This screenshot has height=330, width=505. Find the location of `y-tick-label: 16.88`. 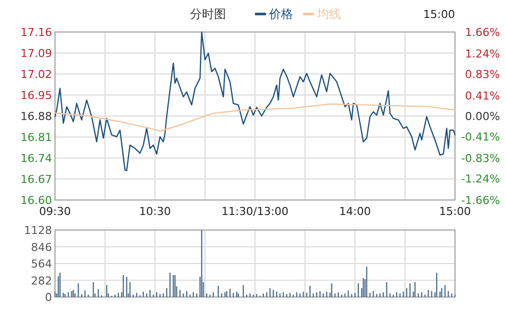

y-tick-label: 16.88 is located at coordinates (36, 116).